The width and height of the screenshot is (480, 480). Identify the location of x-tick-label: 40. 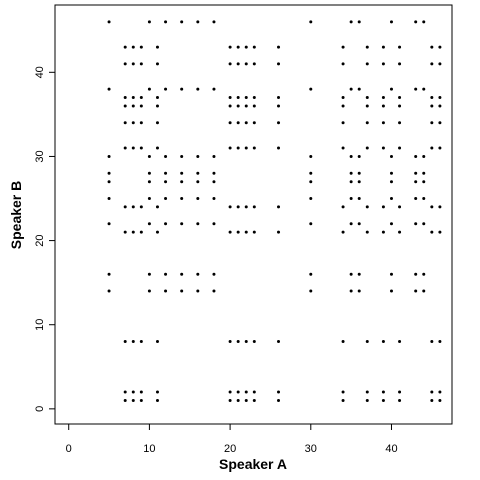
(391, 449).